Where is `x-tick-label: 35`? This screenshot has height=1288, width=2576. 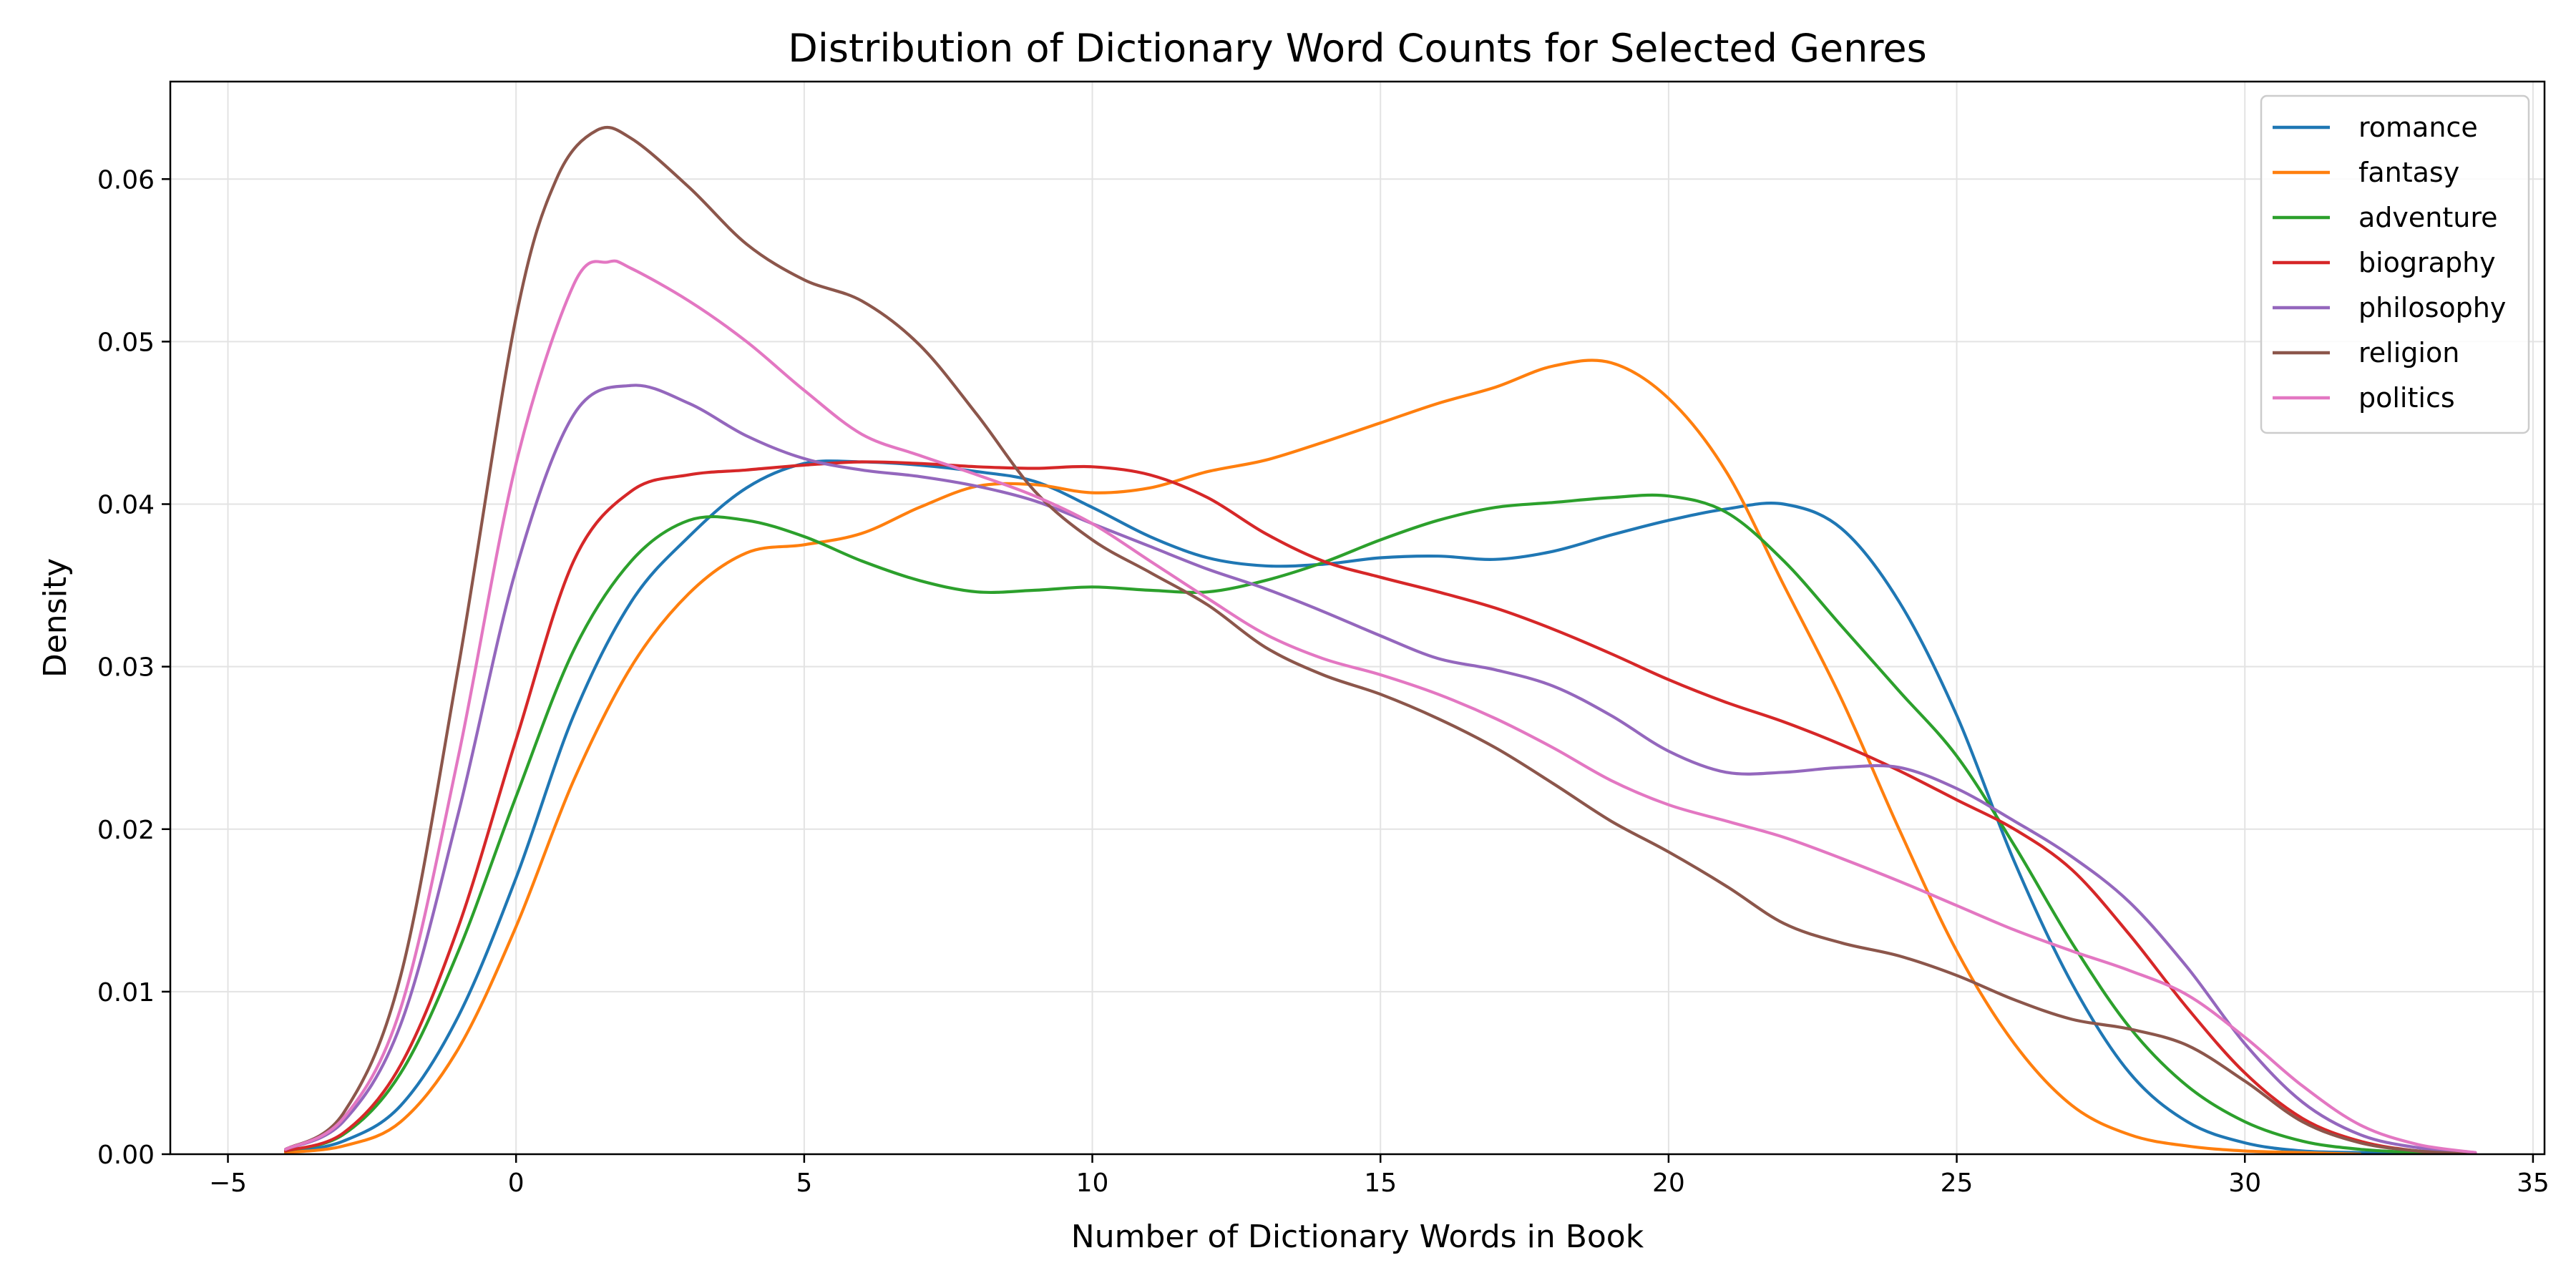
x-tick-label: 35 is located at coordinates (2533, 1183).